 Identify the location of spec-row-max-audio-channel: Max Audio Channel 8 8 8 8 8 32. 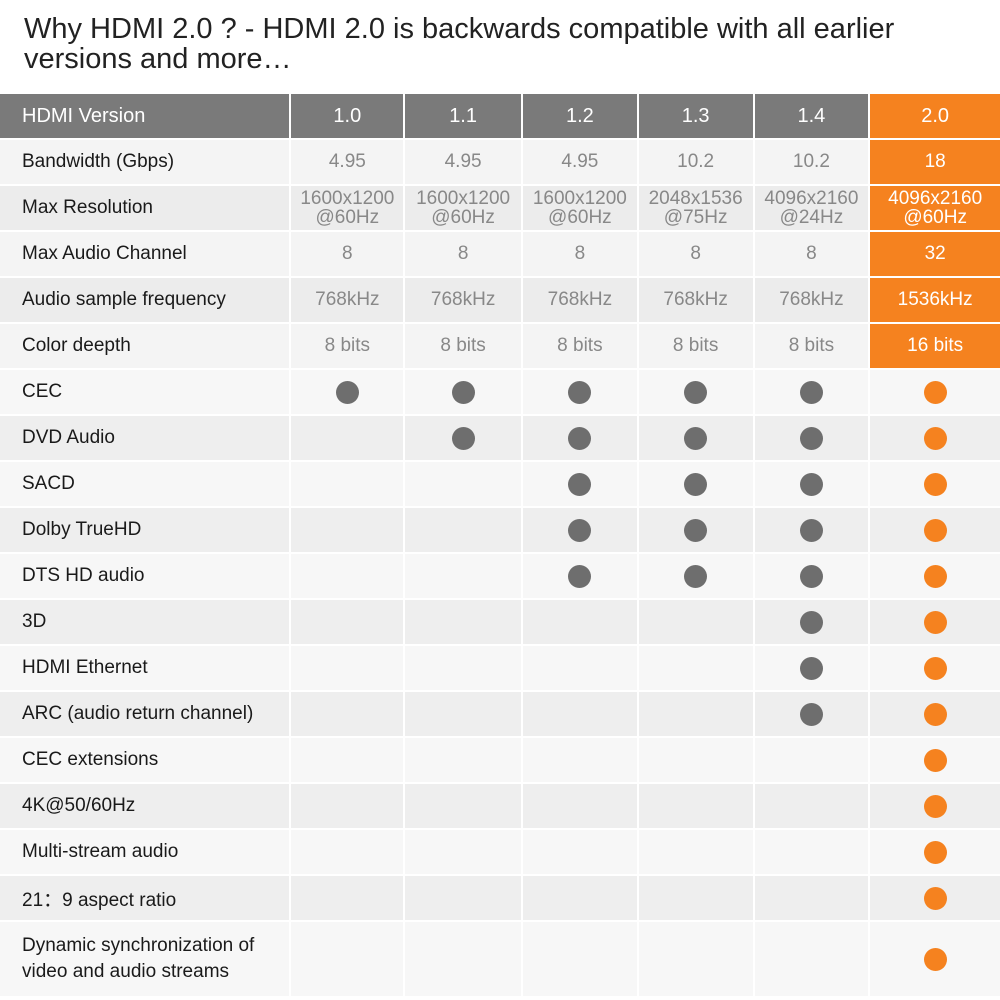
(500, 254).